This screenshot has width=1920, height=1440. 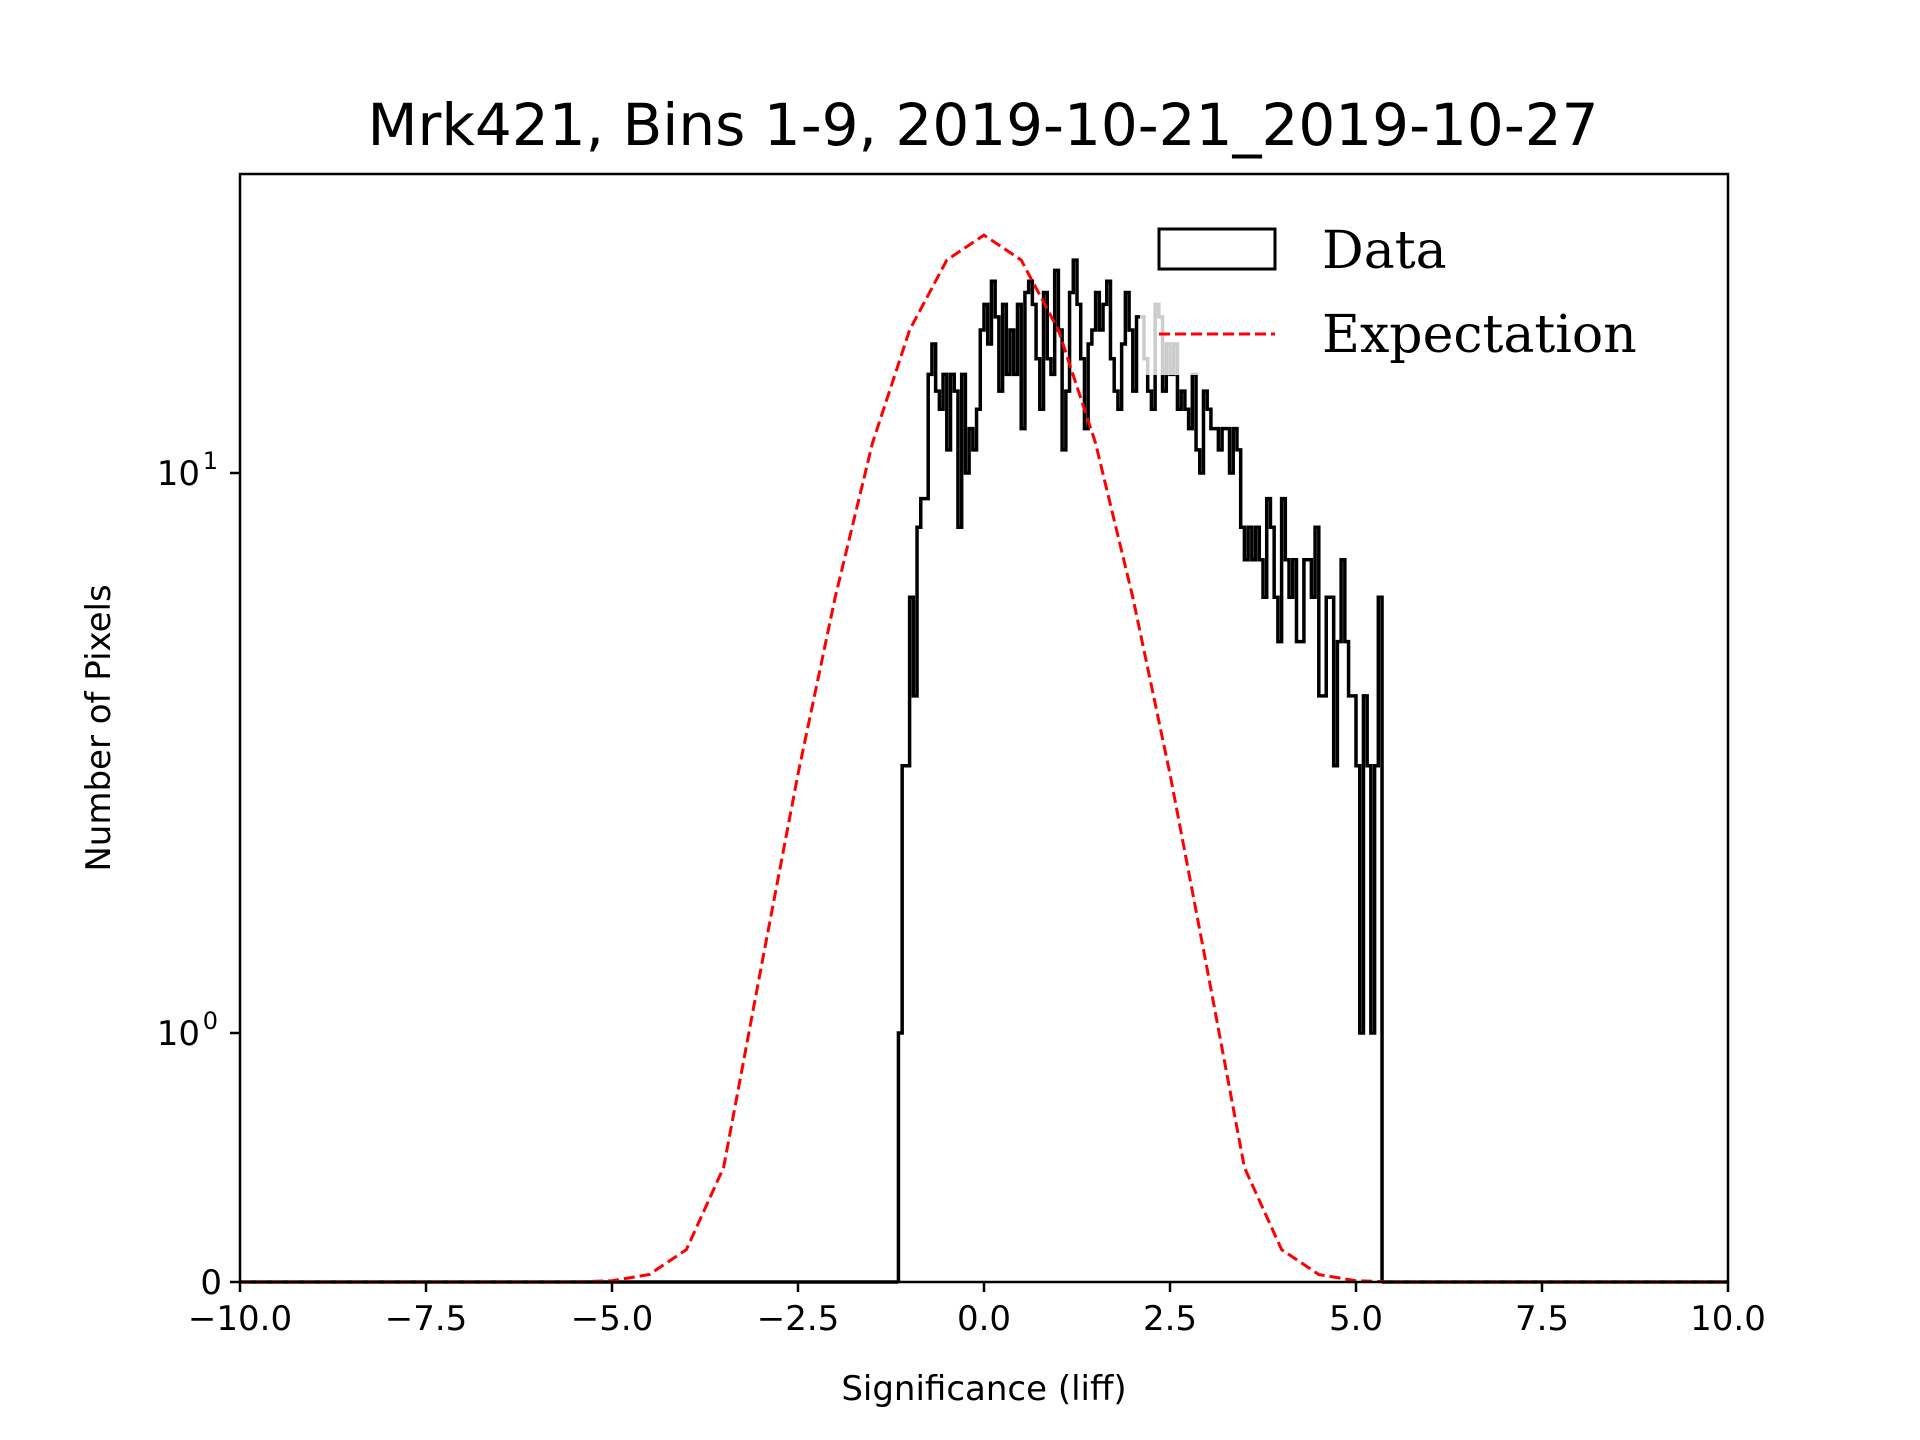 What do you see at coordinates (983, 1389) in the screenshot?
I see `x-axis-label: Significance (liff)` at bounding box center [983, 1389].